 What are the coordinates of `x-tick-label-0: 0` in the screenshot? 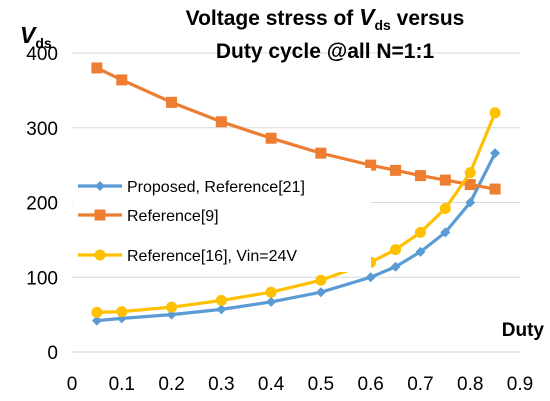 It's located at (72, 384).